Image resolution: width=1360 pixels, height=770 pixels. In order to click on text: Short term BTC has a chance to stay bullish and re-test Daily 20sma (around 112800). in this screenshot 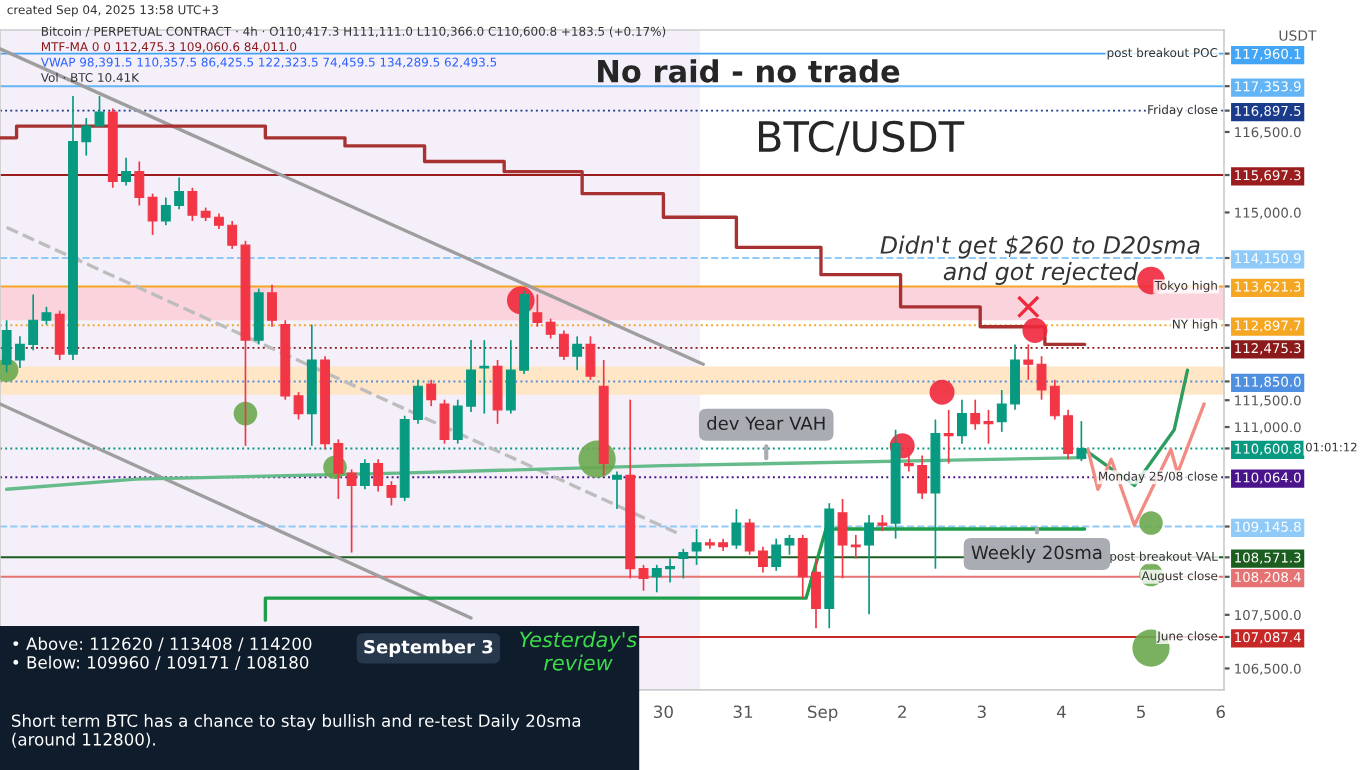, I will do `click(296, 731)`.